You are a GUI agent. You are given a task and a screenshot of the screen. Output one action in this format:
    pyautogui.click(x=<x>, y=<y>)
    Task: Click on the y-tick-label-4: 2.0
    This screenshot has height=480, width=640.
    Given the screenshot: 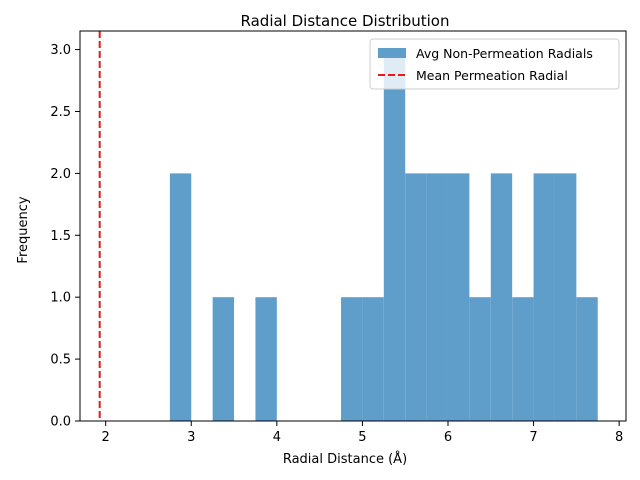 What is the action you would take?
    pyautogui.click(x=60, y=174)
    